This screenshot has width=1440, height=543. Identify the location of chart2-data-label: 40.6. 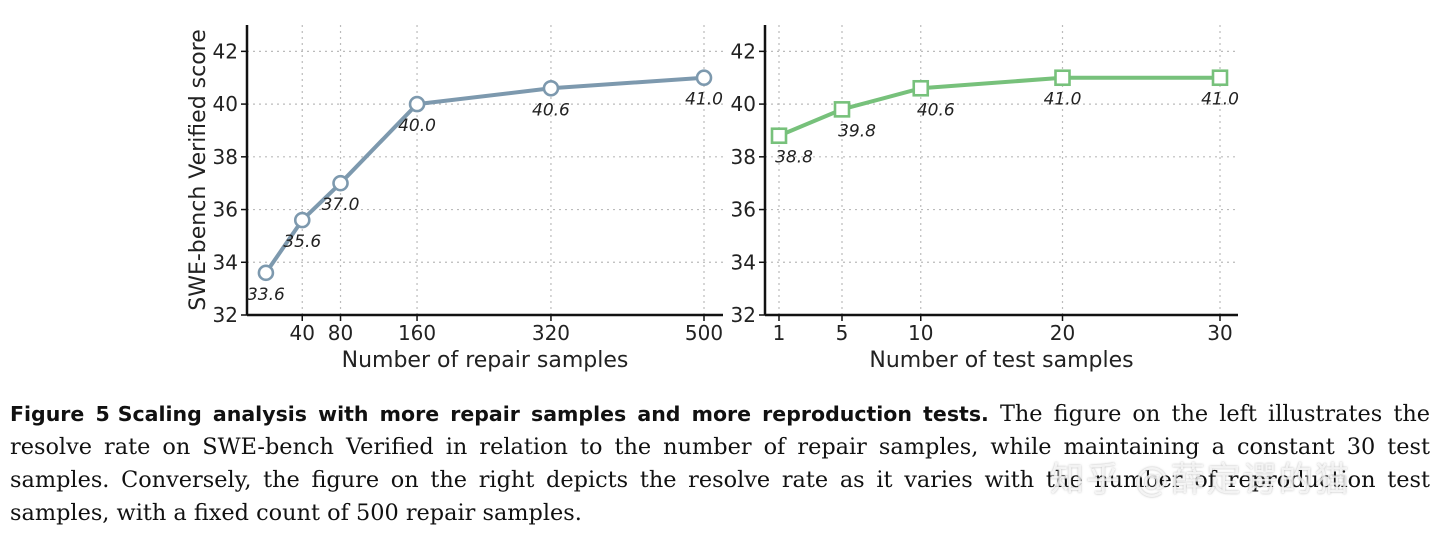
(936, 110).